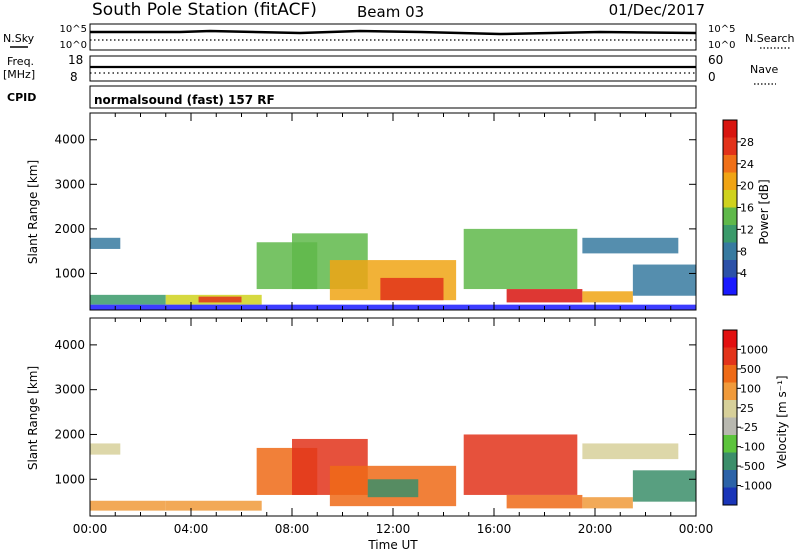 The height and width of the screenshot is (558, 800). Describe the element at coordinates (747, 408) in the screenshot. I see `colorbar-tick-label: 25` at that location.